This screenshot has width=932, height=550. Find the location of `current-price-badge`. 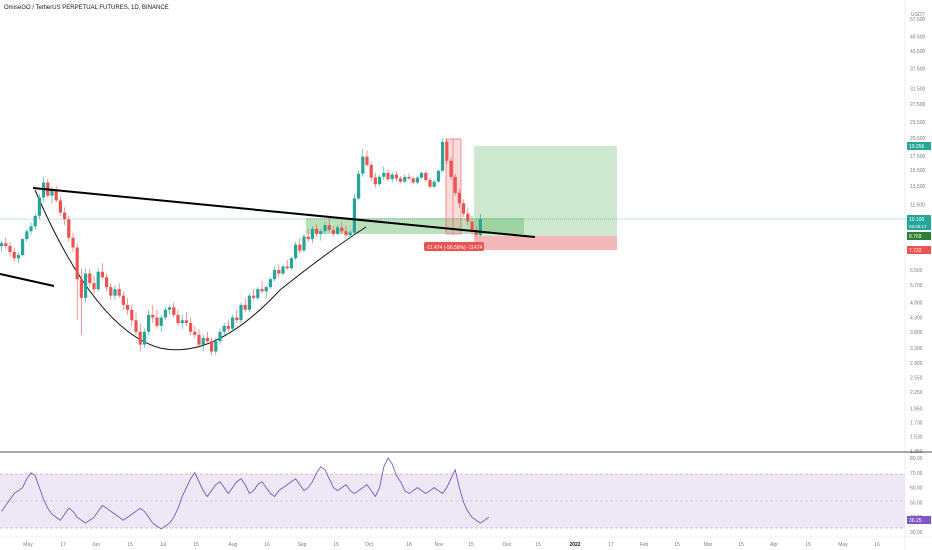

current-price-badge is located at coordinates (919, 222).